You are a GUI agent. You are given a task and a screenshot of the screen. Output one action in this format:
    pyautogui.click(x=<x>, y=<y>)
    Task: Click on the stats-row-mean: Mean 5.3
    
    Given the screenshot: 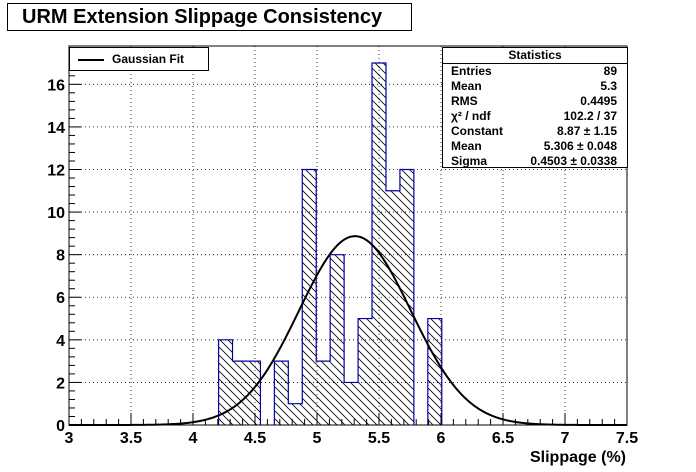 What is the action you would take?
    pyautogui.click(x=535, y=86)
    